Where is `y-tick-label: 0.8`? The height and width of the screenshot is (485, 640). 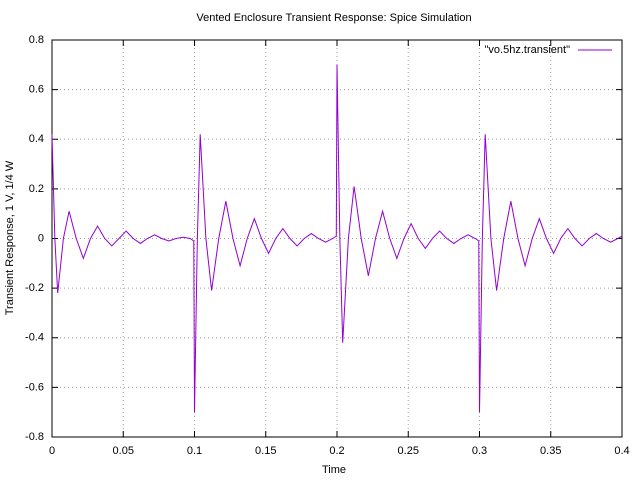
y-tick-label: 0.8 is located at coordinates (36, 40).